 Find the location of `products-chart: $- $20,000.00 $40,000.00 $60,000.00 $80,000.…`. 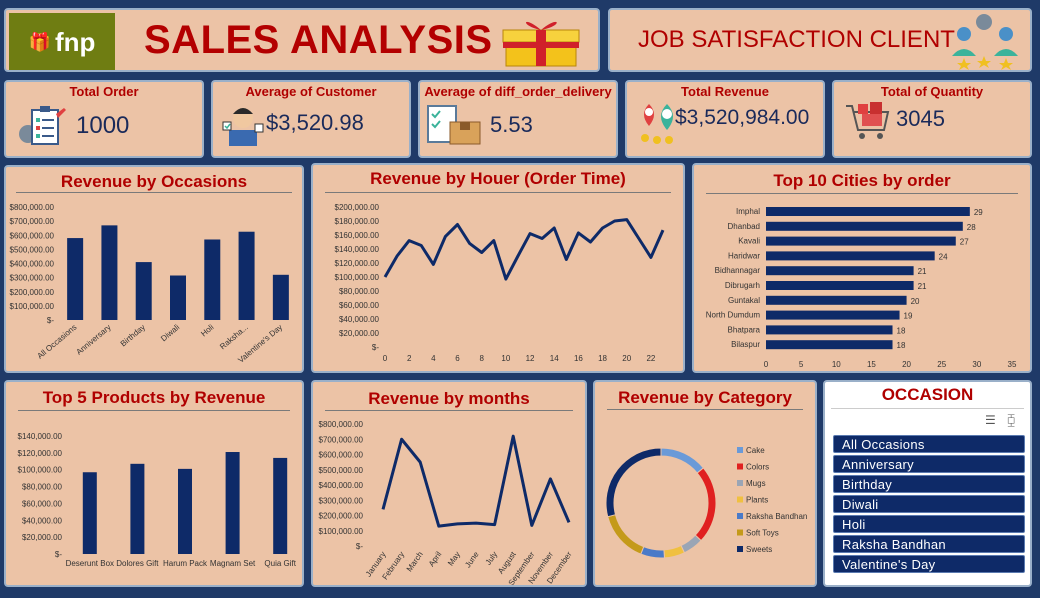

products-chart: $- $20,000.00 $40,000.00 $60,000.00 $80,000.… is located at coordinates (157, 500).